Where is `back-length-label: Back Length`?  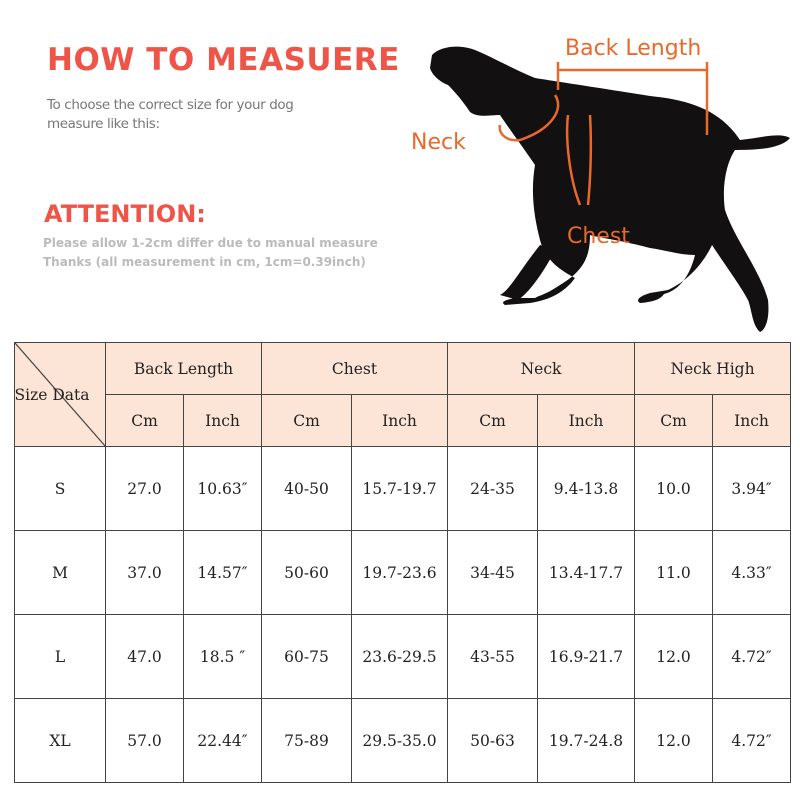
back-length-label: Back Length is located at coordinates (633, 48).